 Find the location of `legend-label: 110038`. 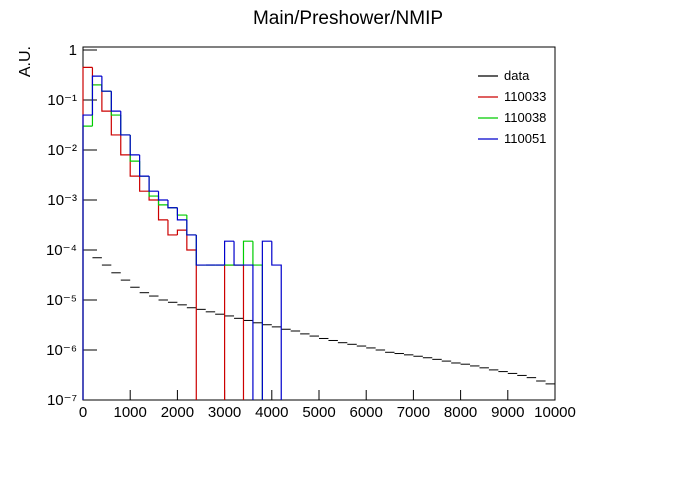

legend-label: 110038 is located at coordinates (525, 117).